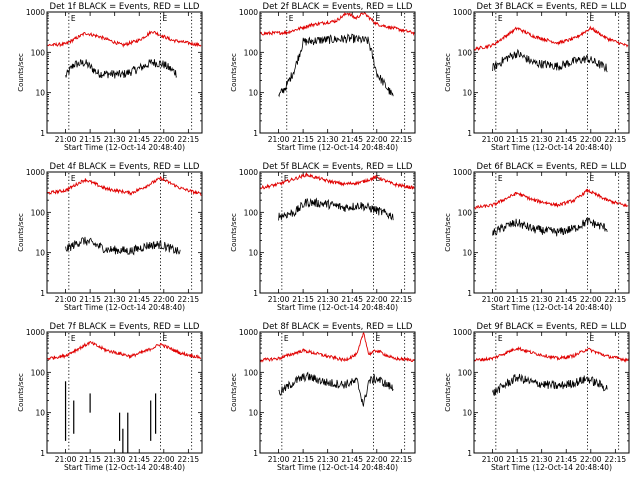 The width and height of the screenshot is (640, 480). Describe the element at coordinates (552, 167) in the screenshot. I see `panel-title: Det 6f BLACK = Events, RED = LLD` at that location.